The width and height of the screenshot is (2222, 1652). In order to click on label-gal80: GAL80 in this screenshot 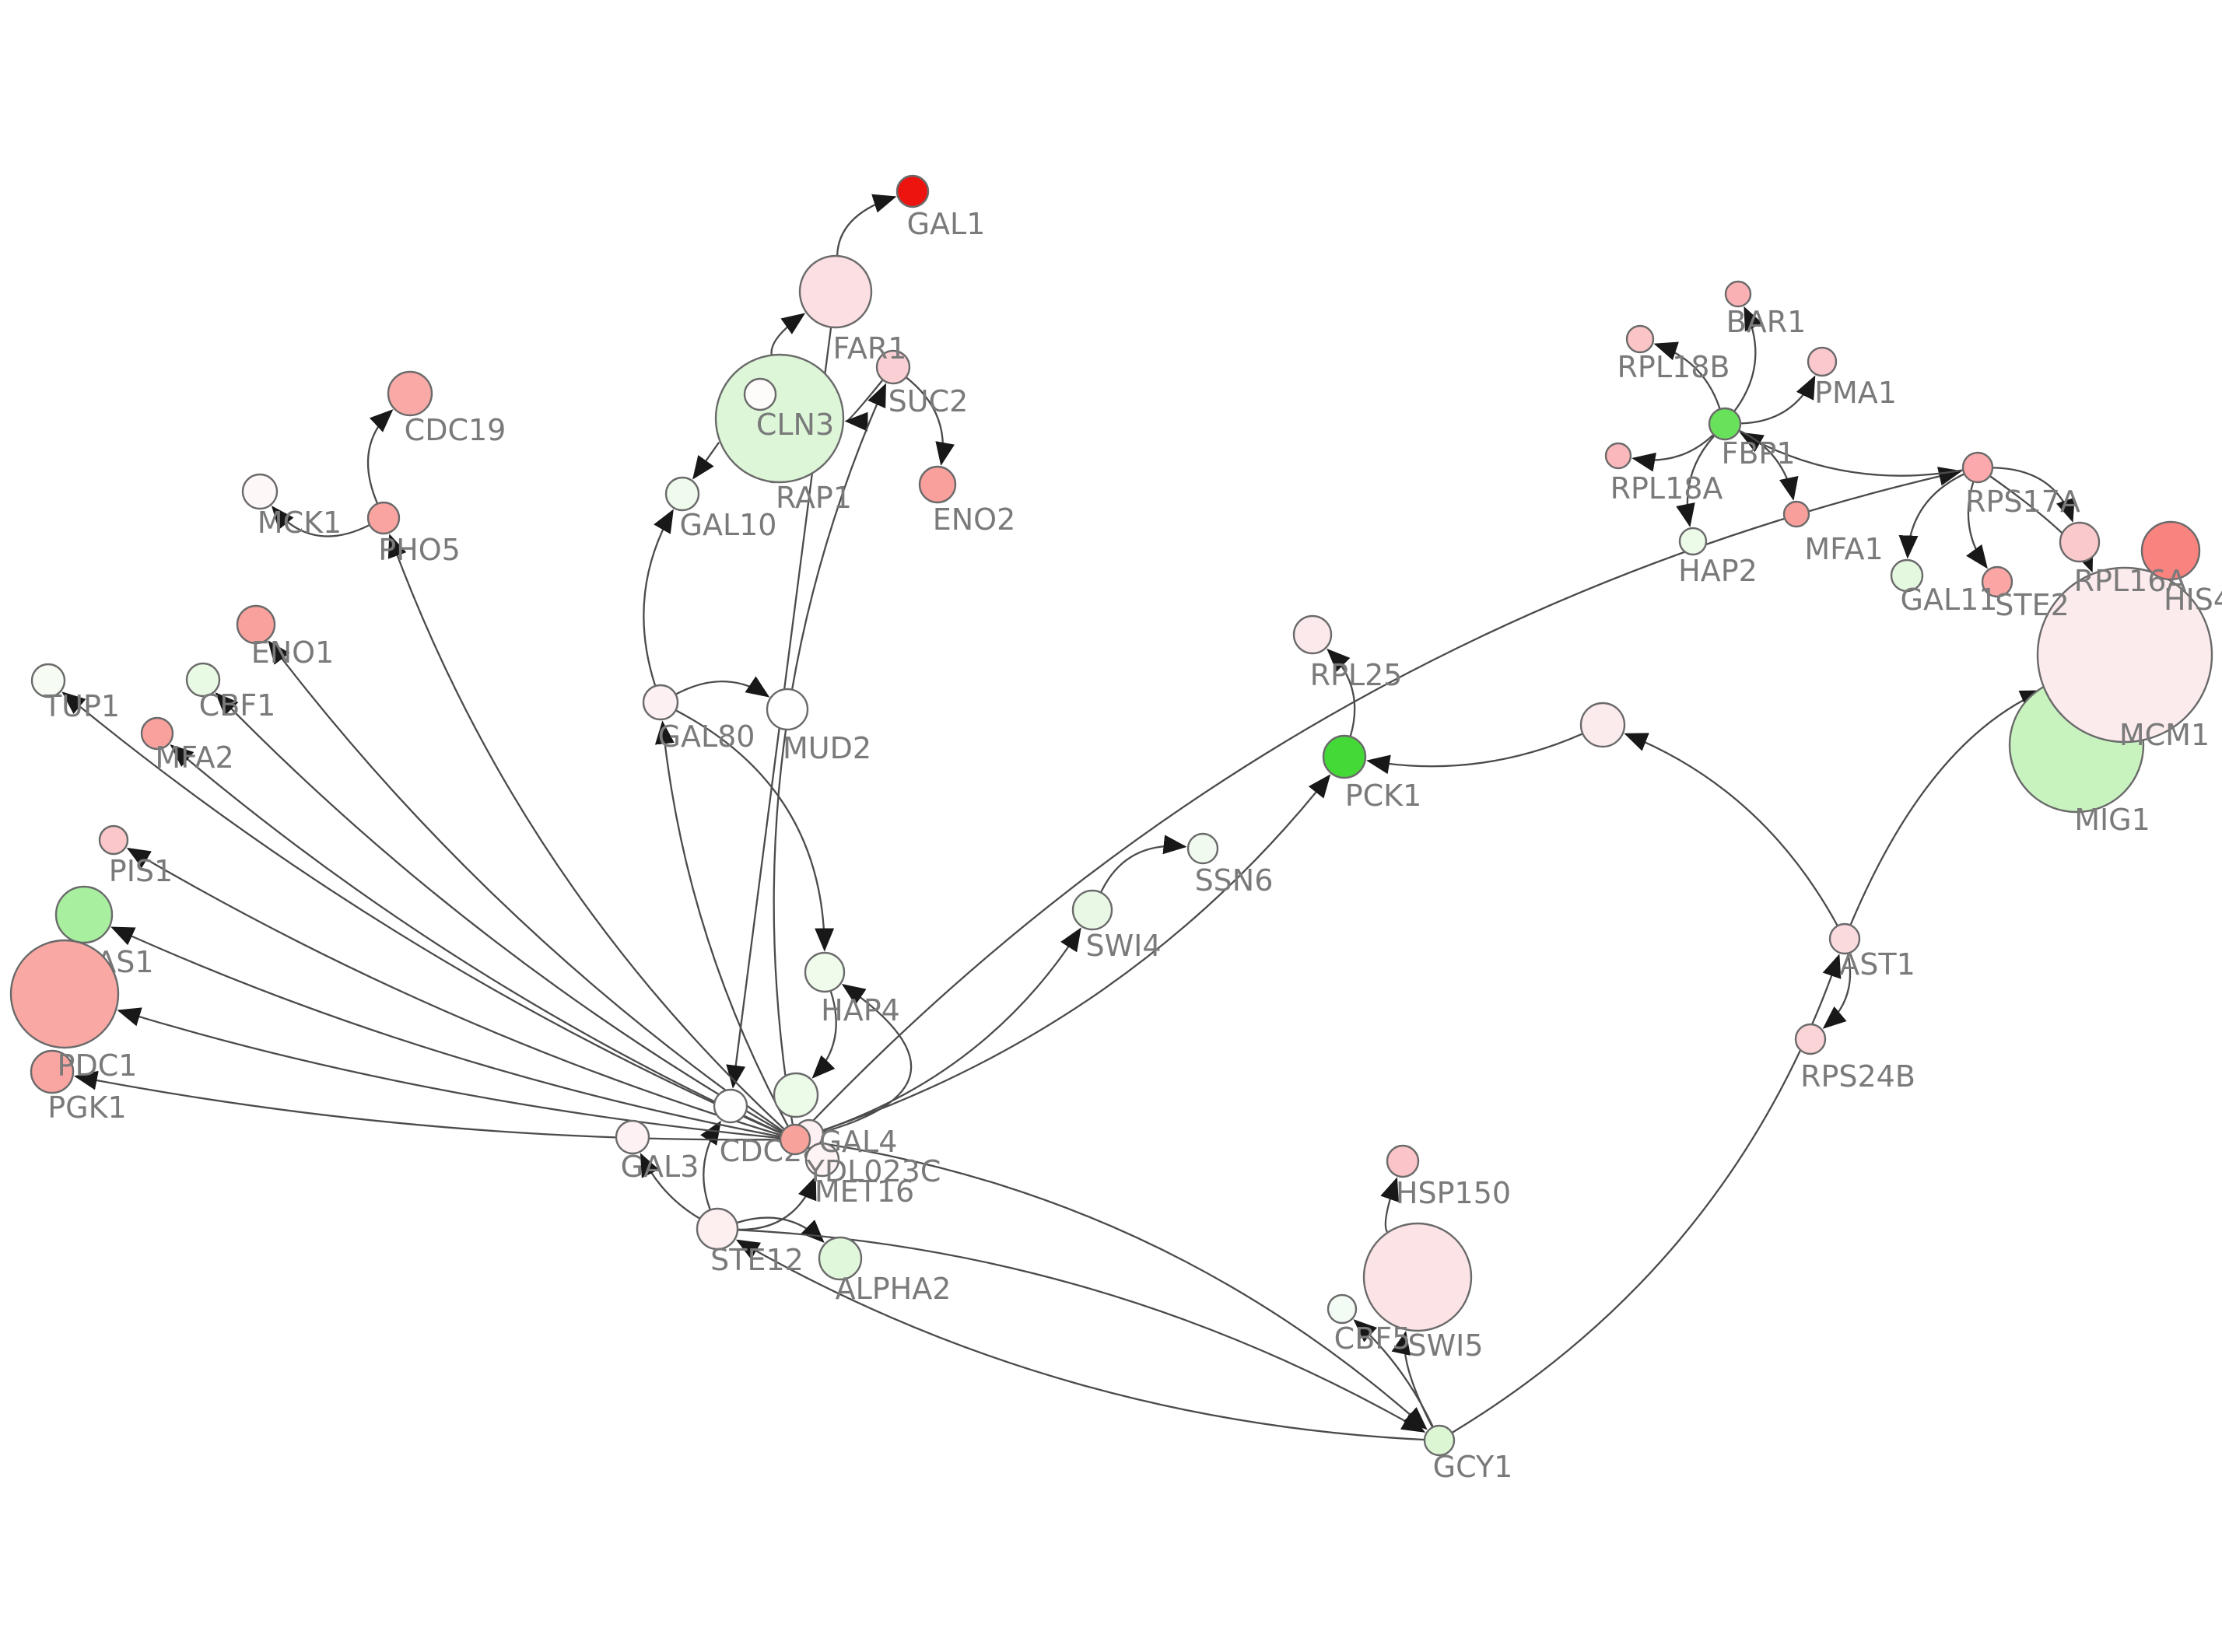, I will do `click(706, 736)`.